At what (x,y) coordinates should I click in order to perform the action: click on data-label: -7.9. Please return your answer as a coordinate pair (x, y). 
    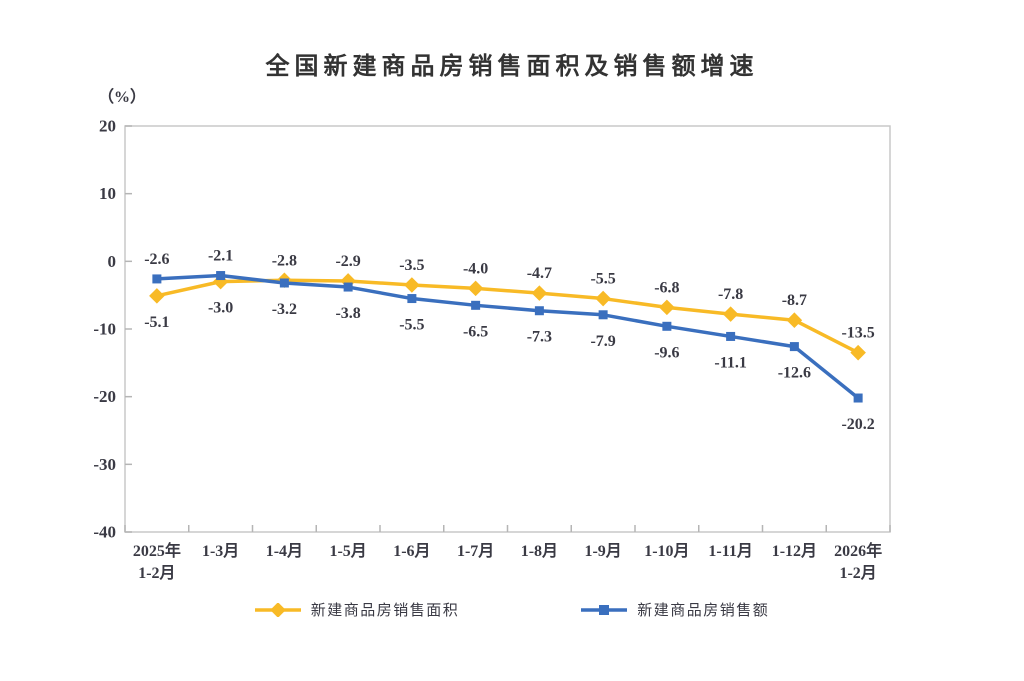
    Looking at the image, I should click on (602, 341).